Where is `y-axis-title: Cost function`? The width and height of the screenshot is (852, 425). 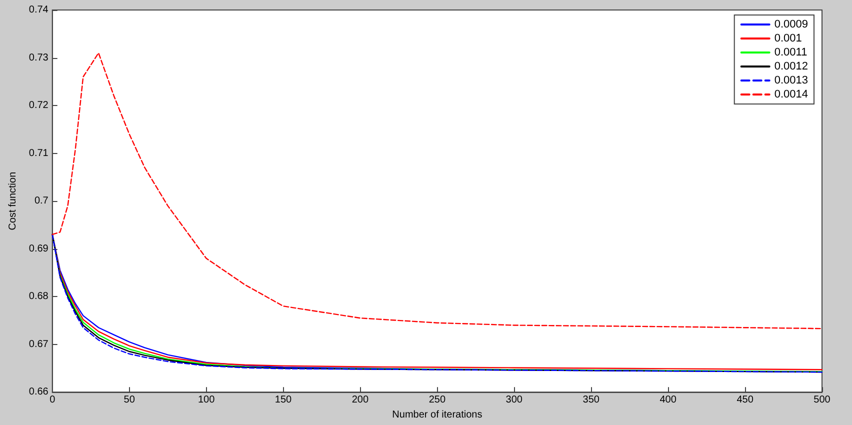
y-axis-title: Cost function is located at coordinates (13, 201).